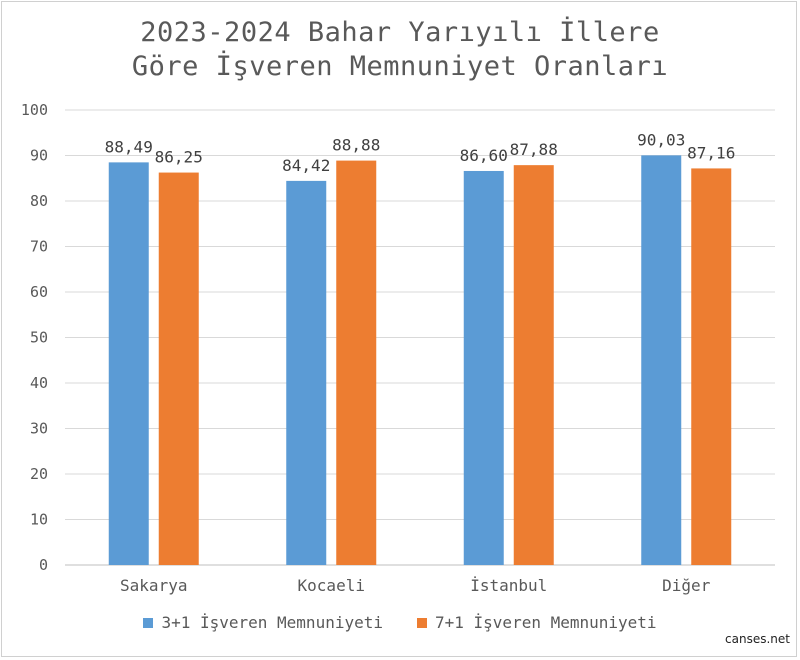 This screenshot has width=800, height=660. I want to click on data-label-2-4: 87,16, so click(711, 152).